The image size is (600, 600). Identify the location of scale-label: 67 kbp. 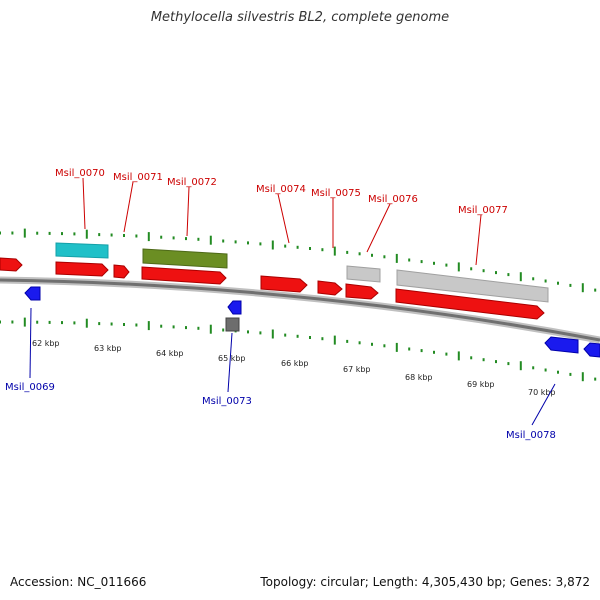
(357, 369).